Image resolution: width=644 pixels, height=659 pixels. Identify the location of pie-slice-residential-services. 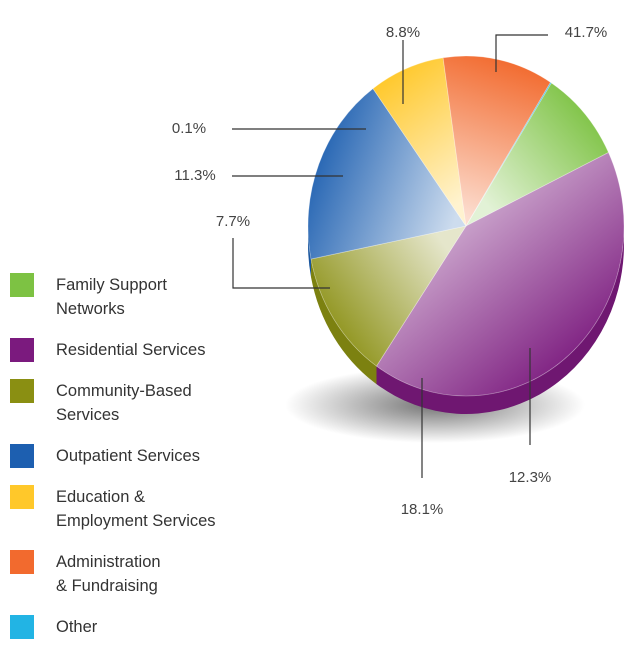
(500, 274).